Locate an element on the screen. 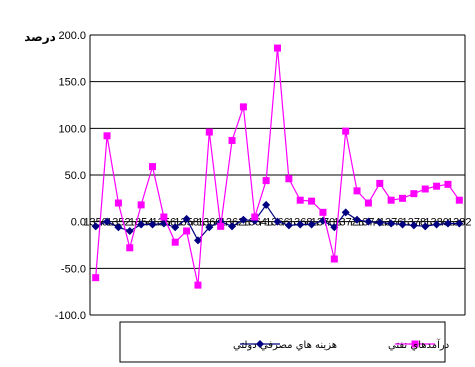  legend-item-1: درآمدهاي نفتي is located at coordinates (418, 344).